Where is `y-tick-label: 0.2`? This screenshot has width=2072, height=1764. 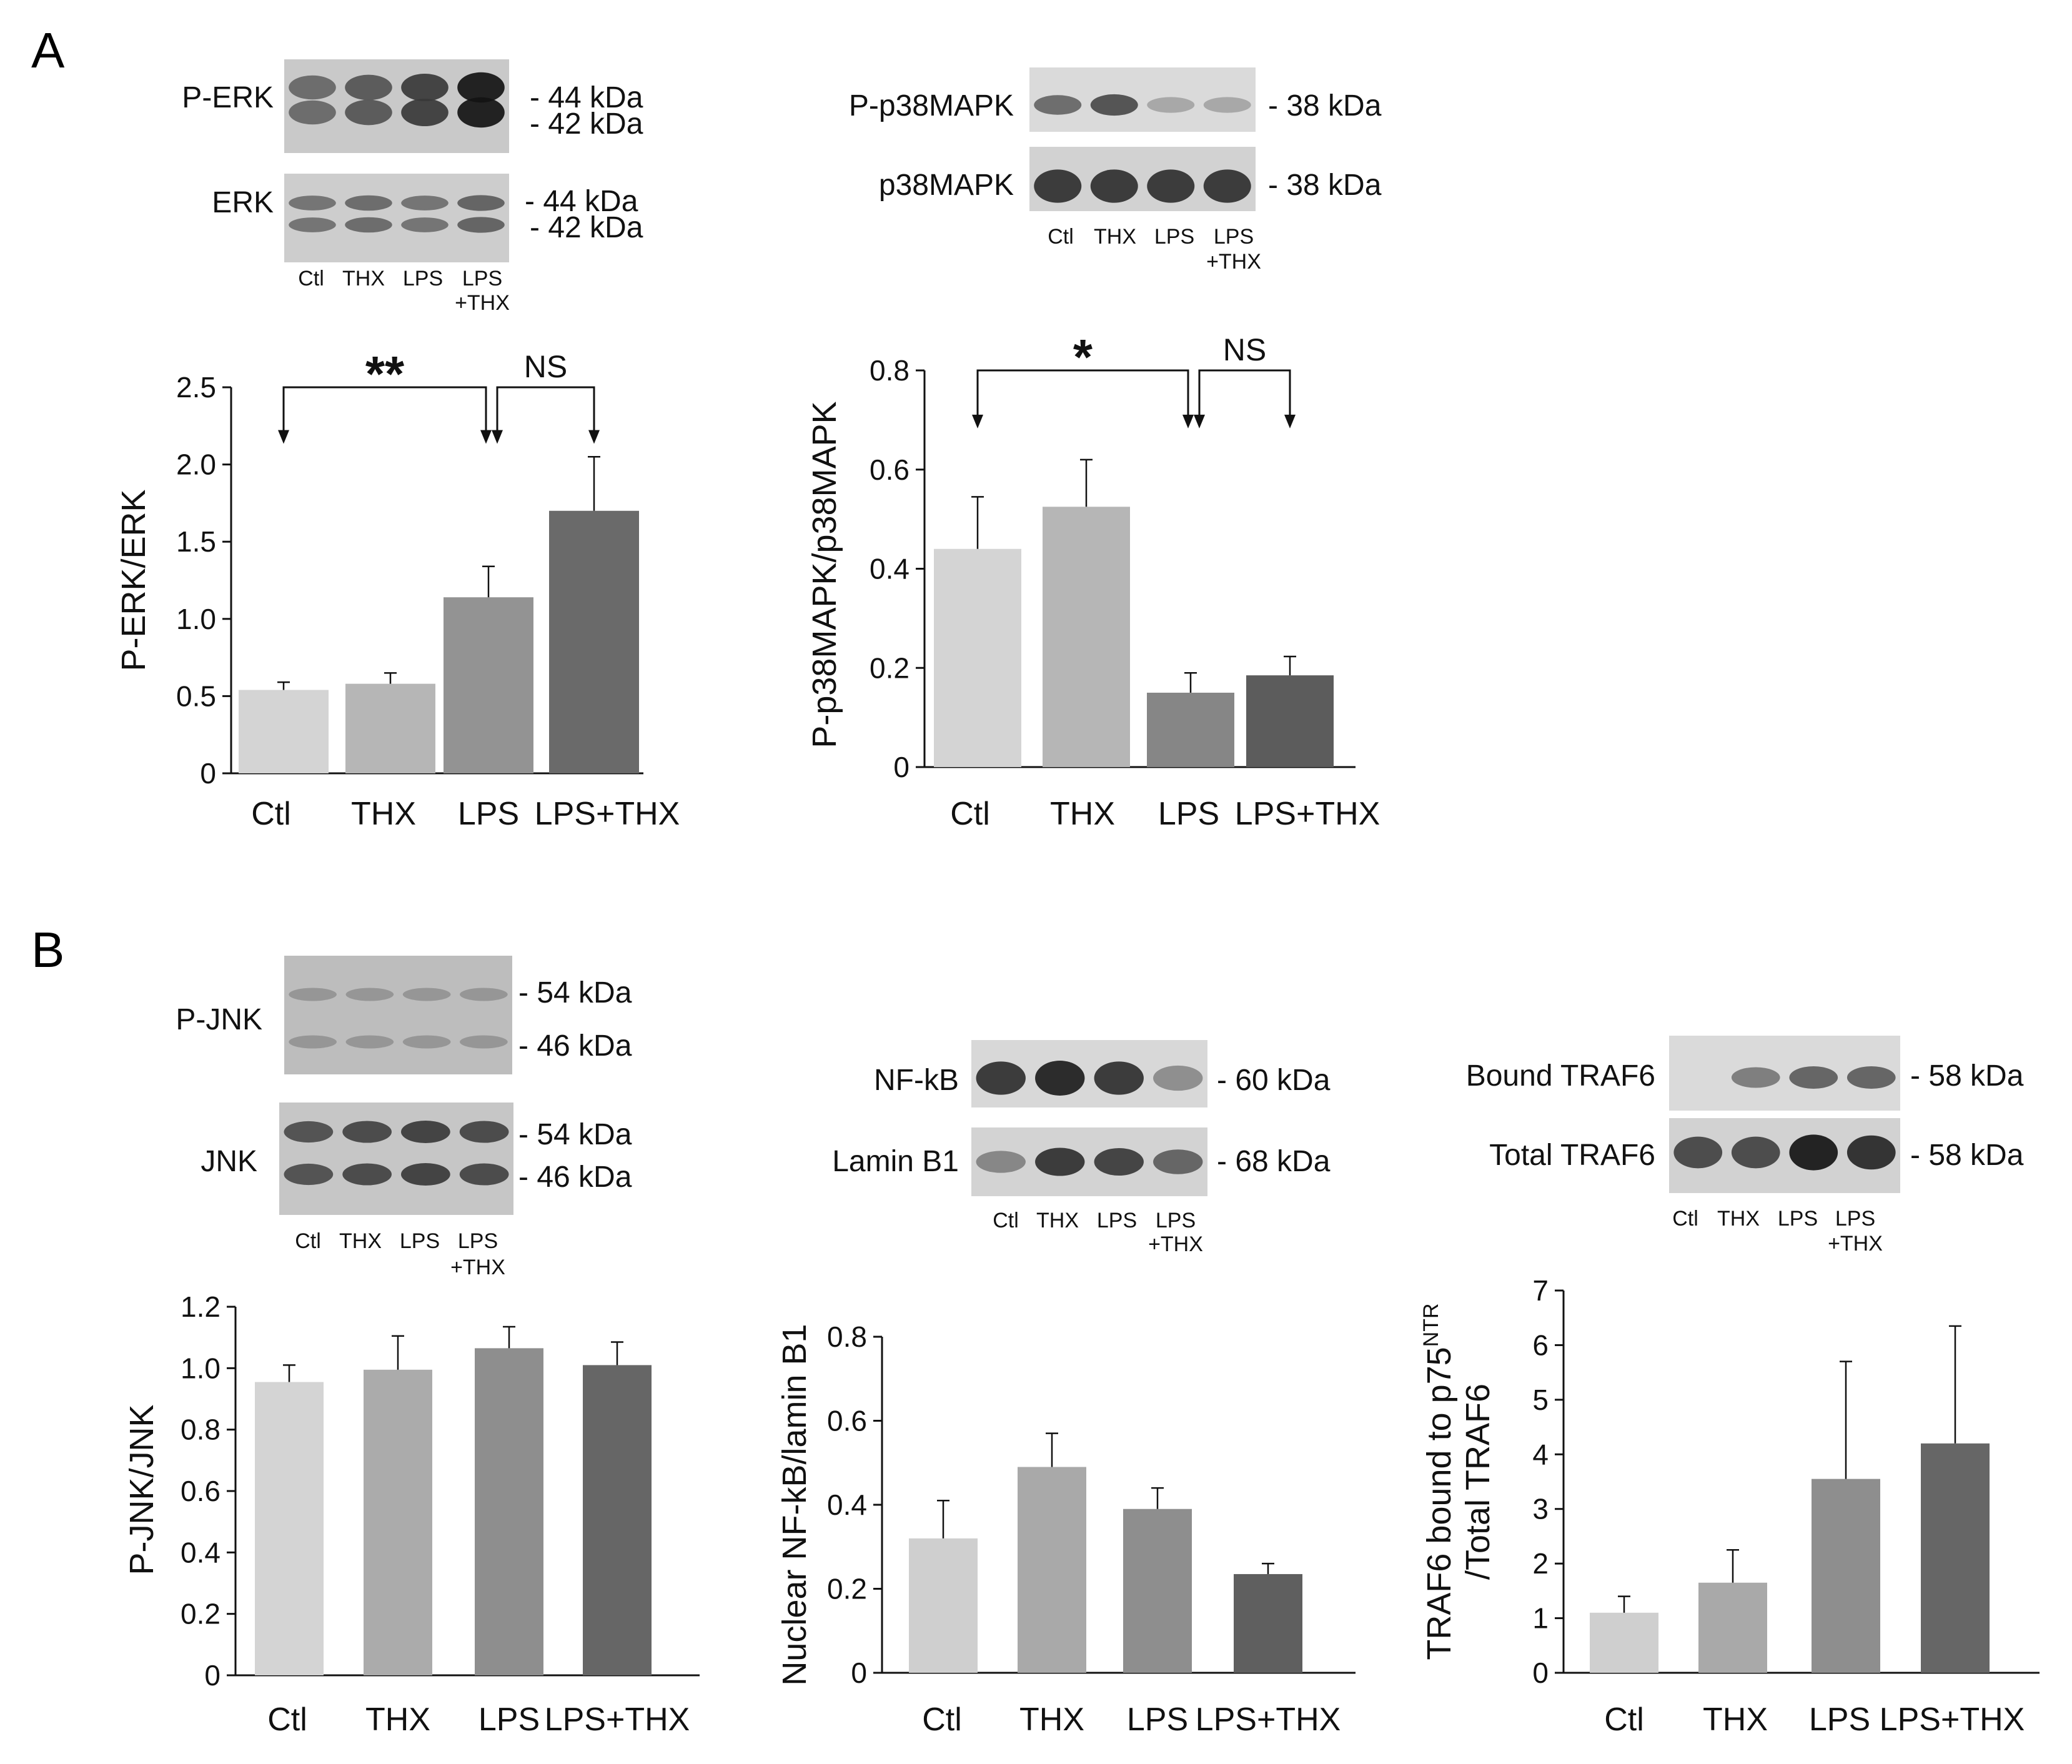
y-tick-label: 0.2 is located at coordinates (890, 668).